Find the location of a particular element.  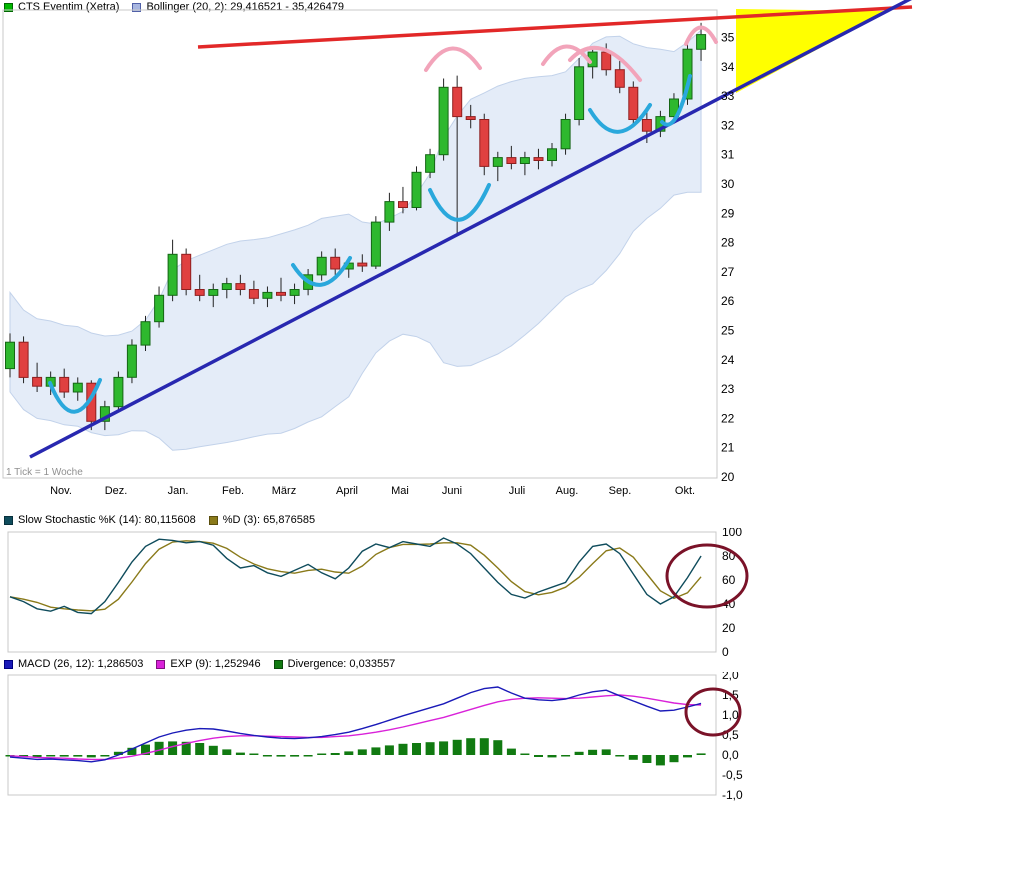

macd-plot-border is located at coordinates (362, 735).